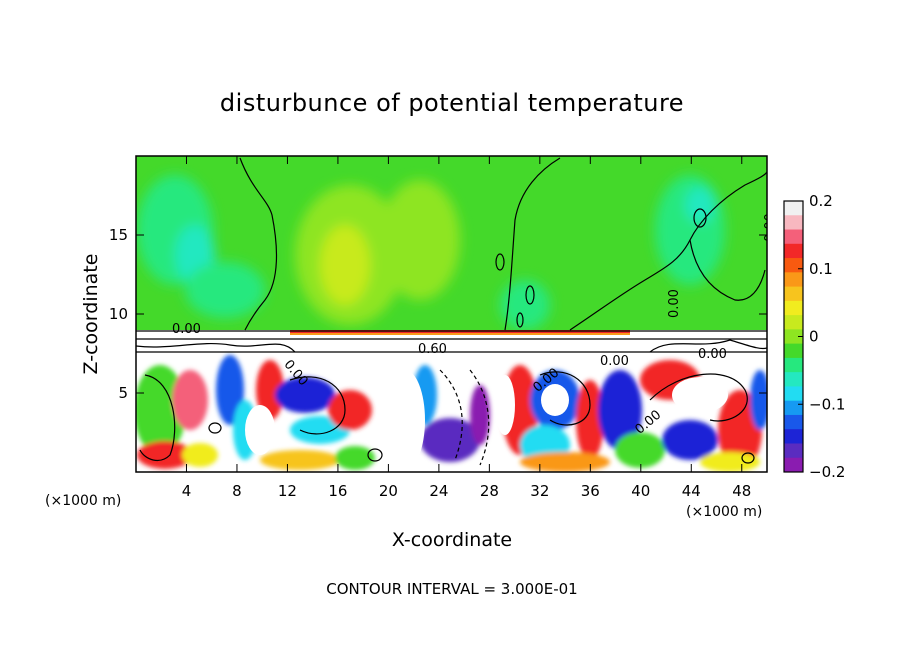 The height and width of the screenshot is (654, 904). I want to click on colorbar-tick-label: 0.2, so click(821, 201).